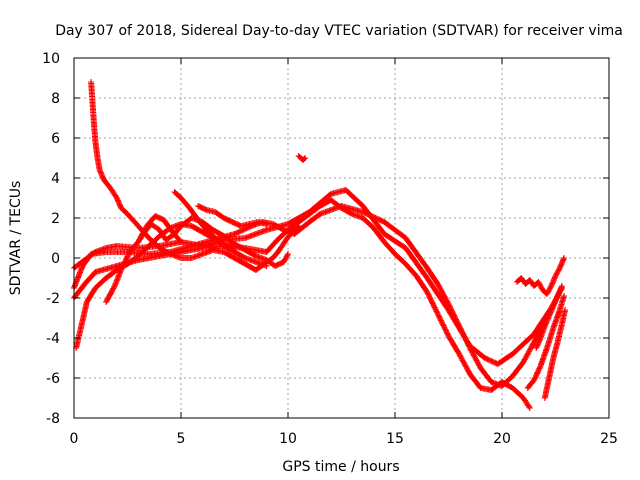 This screenshot has width=640, height=480. Describe the element at coordinates (74, 439) in the screenshot. I see `x-tick-label: 0` at that location.